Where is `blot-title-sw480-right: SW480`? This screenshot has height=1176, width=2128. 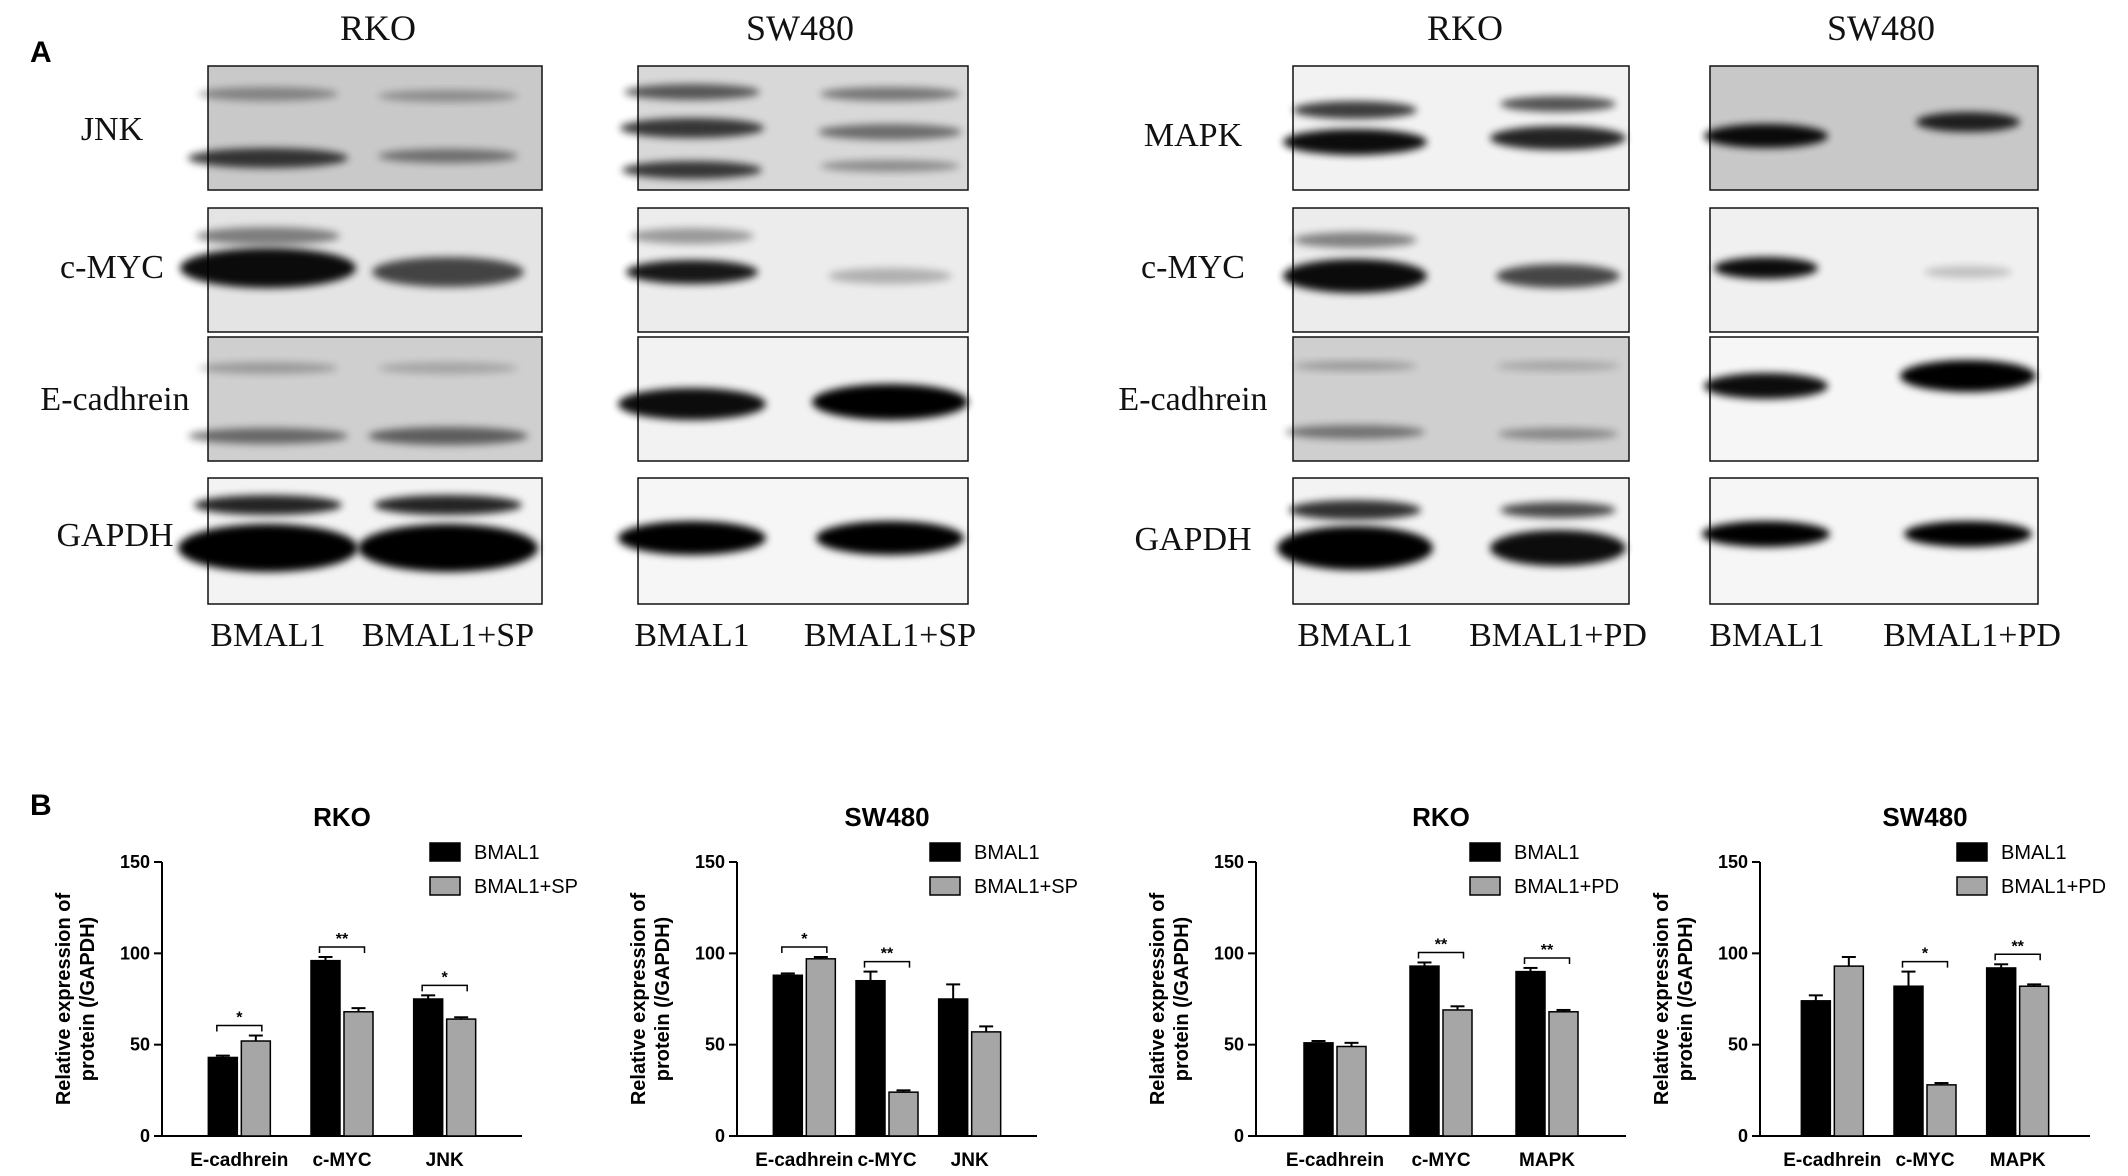
blot-title-sw480-right: SW480 is located at coordinates (1881, 28).